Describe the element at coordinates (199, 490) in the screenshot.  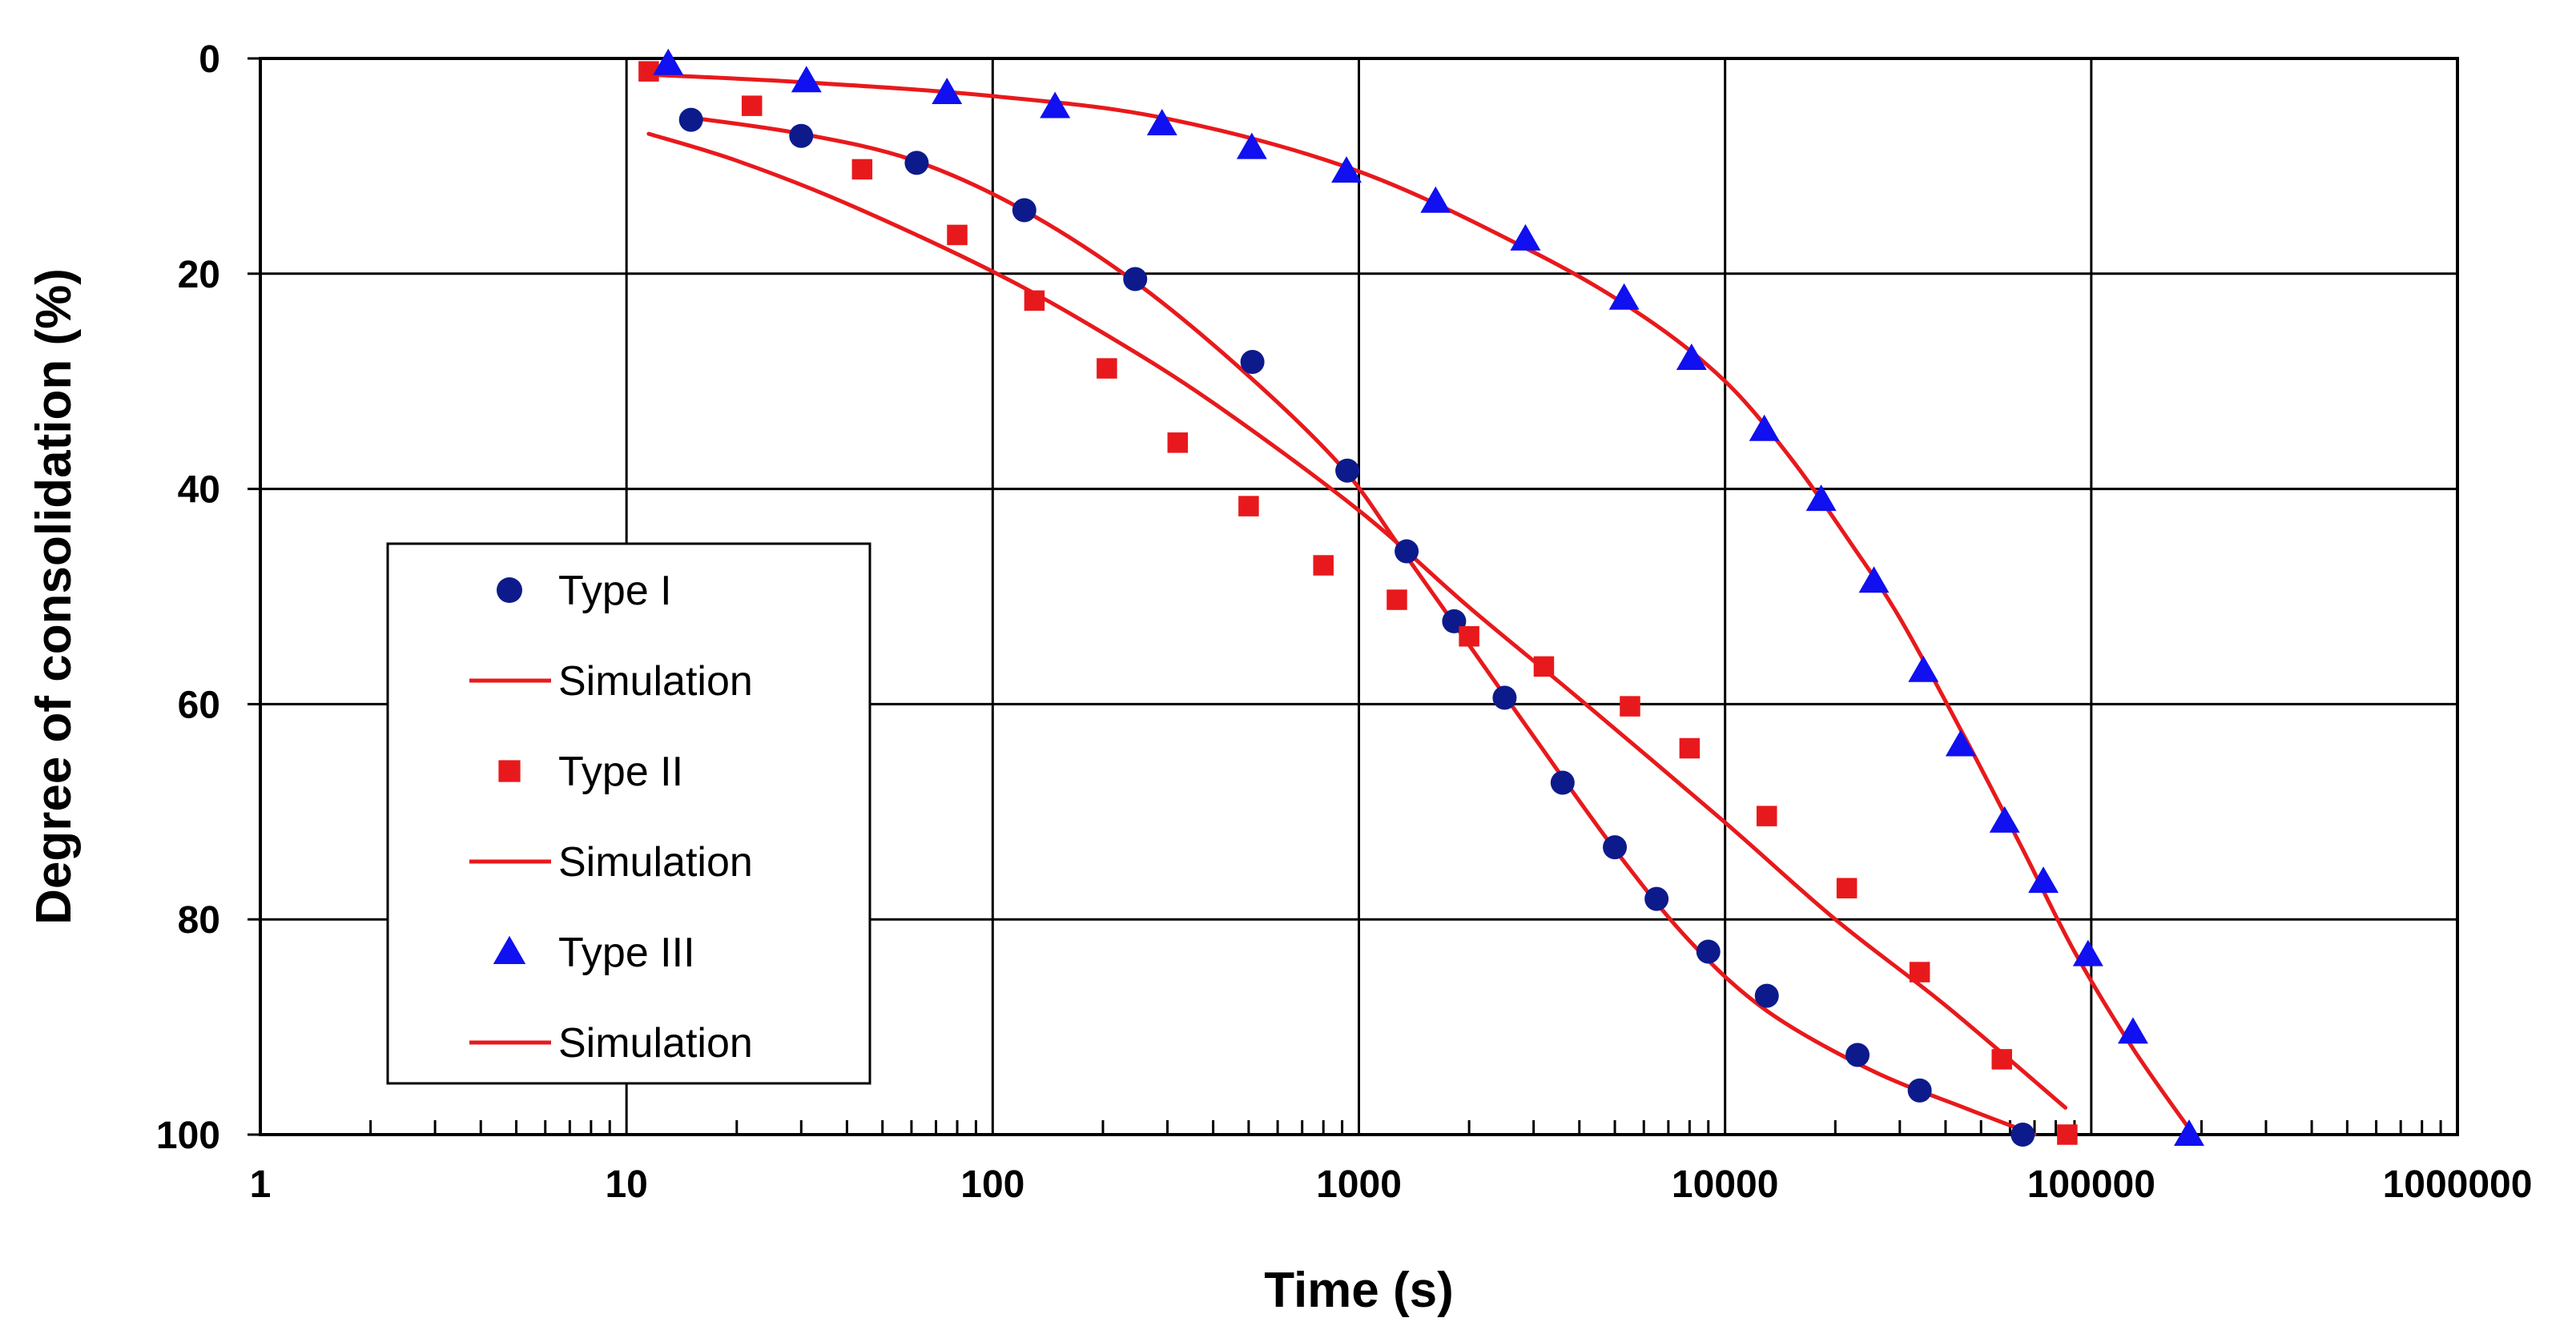
I see `y-tick-label: 40` at that location.